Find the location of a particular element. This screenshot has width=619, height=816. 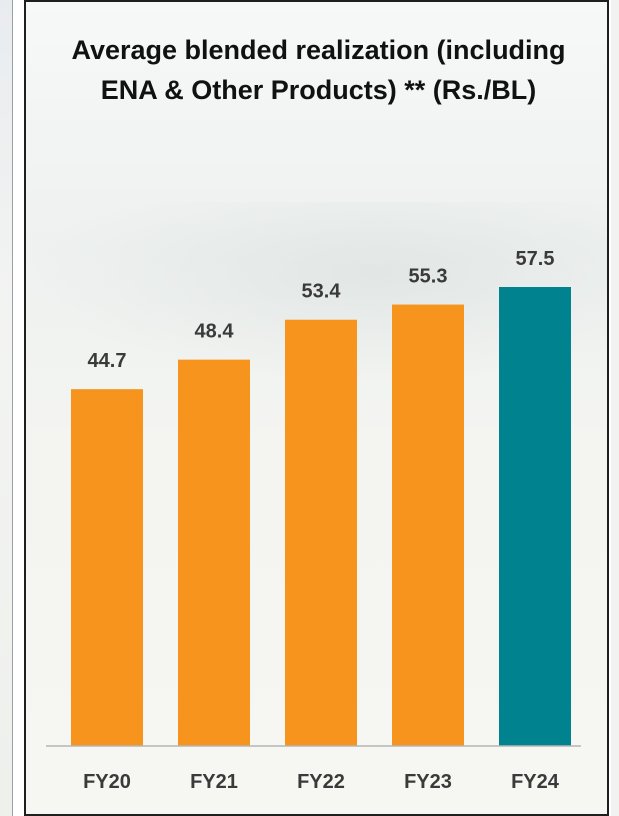

right-margin is located at coordinates (615, 408).